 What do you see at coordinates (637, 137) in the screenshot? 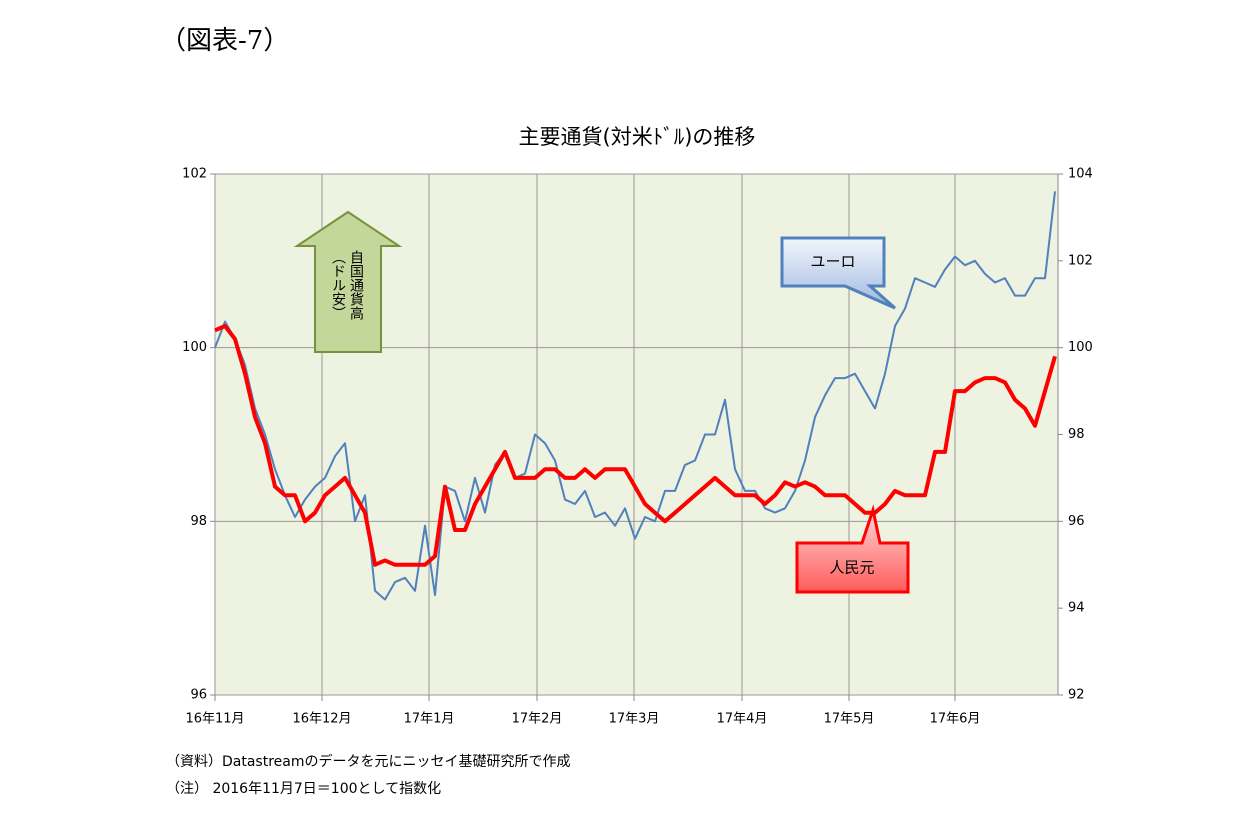
I see `chart-title: 主要通貨(対米ﾄﾞﾙ)の推移` at bounding box center [637, 137].